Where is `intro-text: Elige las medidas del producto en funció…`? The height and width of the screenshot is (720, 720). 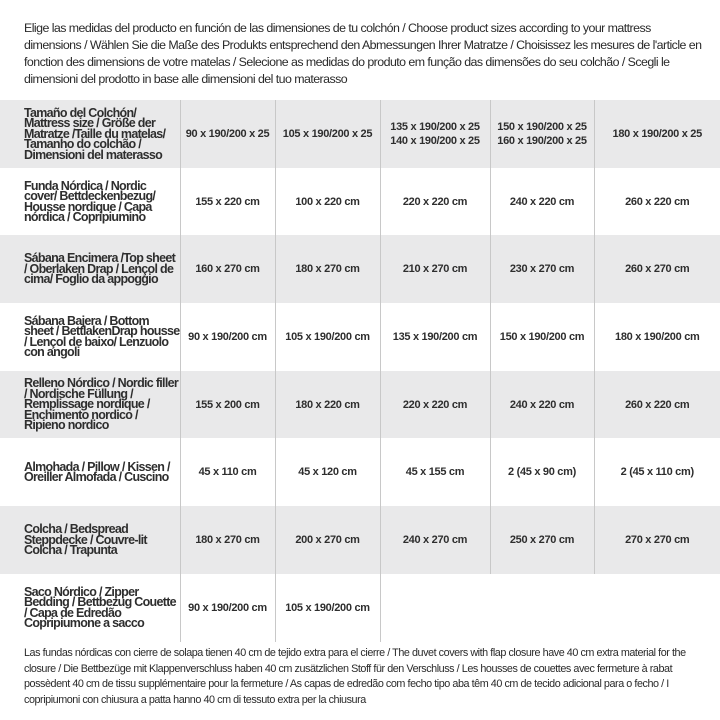
intro-text: Elige las medidas del producto en funció… is located at coordinates (363, 53).